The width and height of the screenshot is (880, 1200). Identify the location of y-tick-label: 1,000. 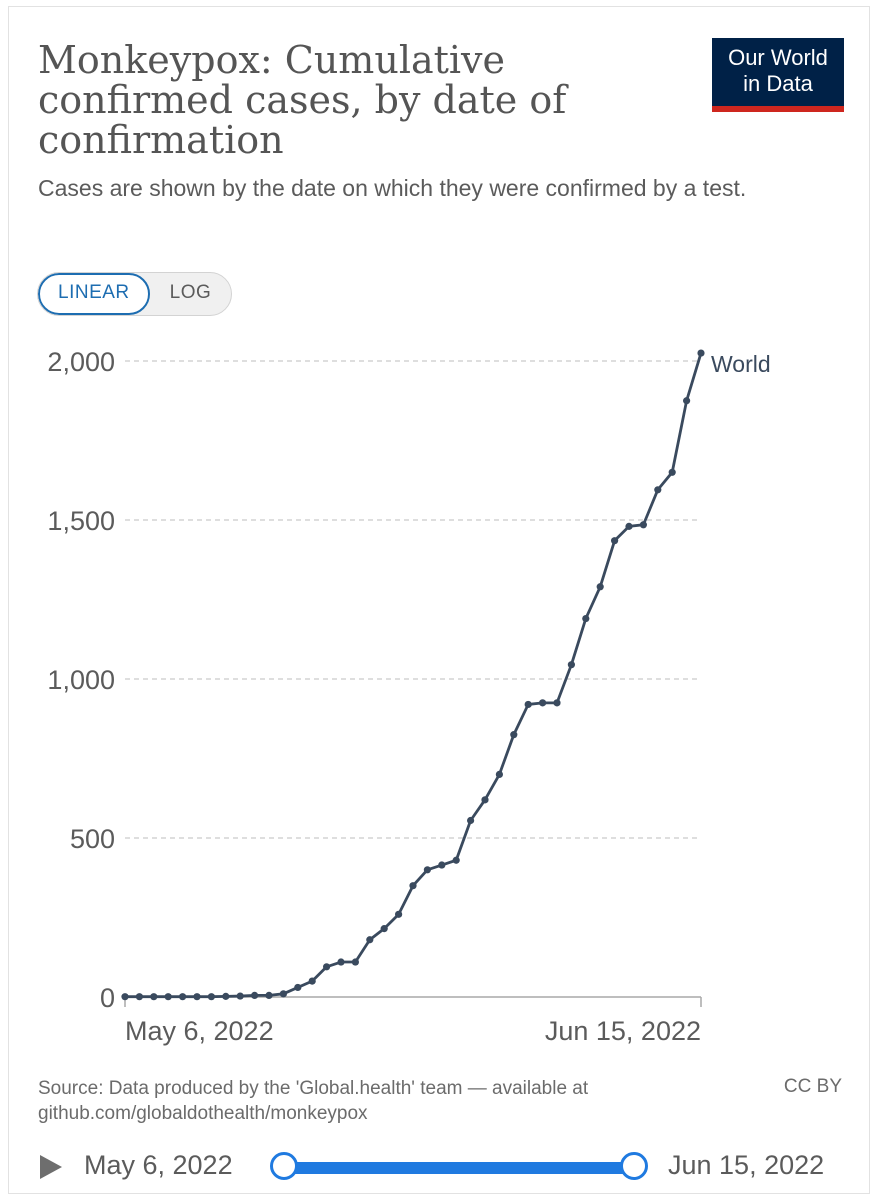
(81, 680).